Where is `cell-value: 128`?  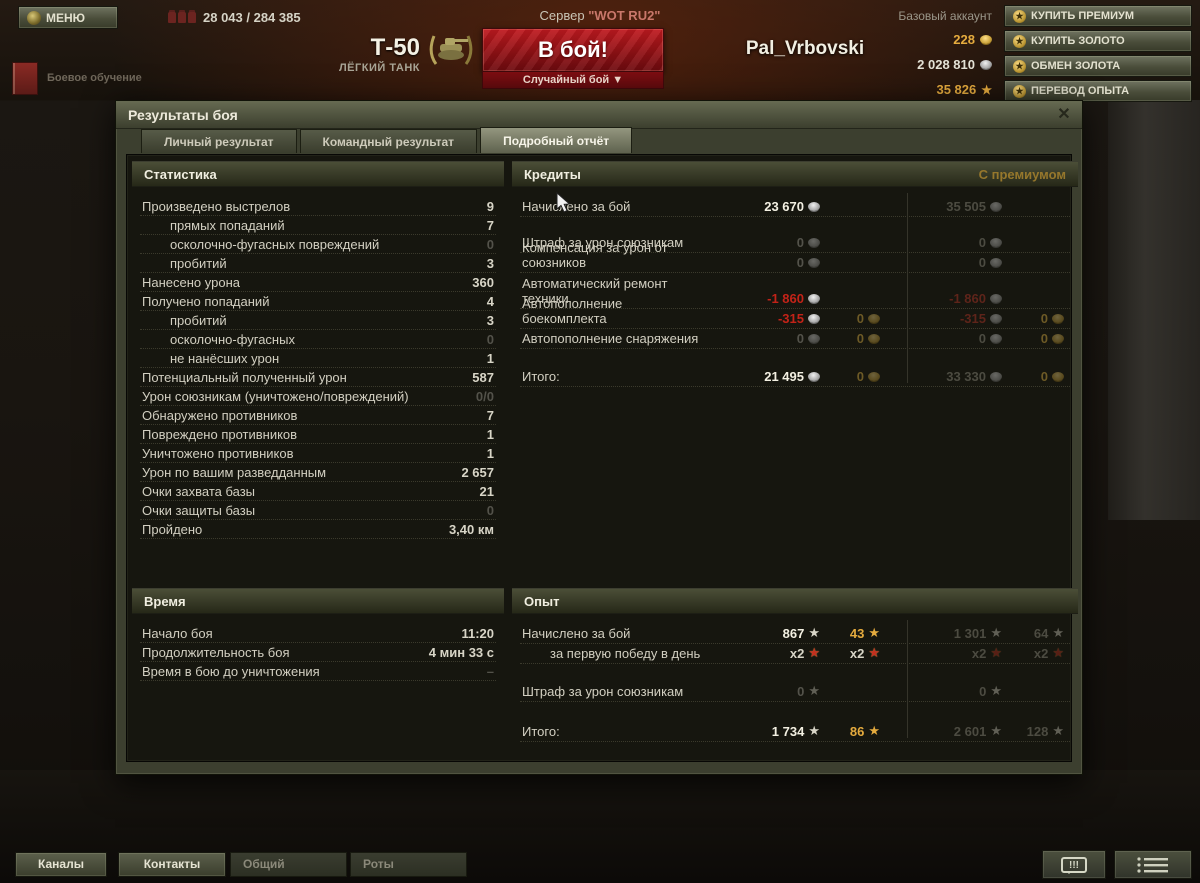 cell-value: 128 is located at coordinates (1037, 731).